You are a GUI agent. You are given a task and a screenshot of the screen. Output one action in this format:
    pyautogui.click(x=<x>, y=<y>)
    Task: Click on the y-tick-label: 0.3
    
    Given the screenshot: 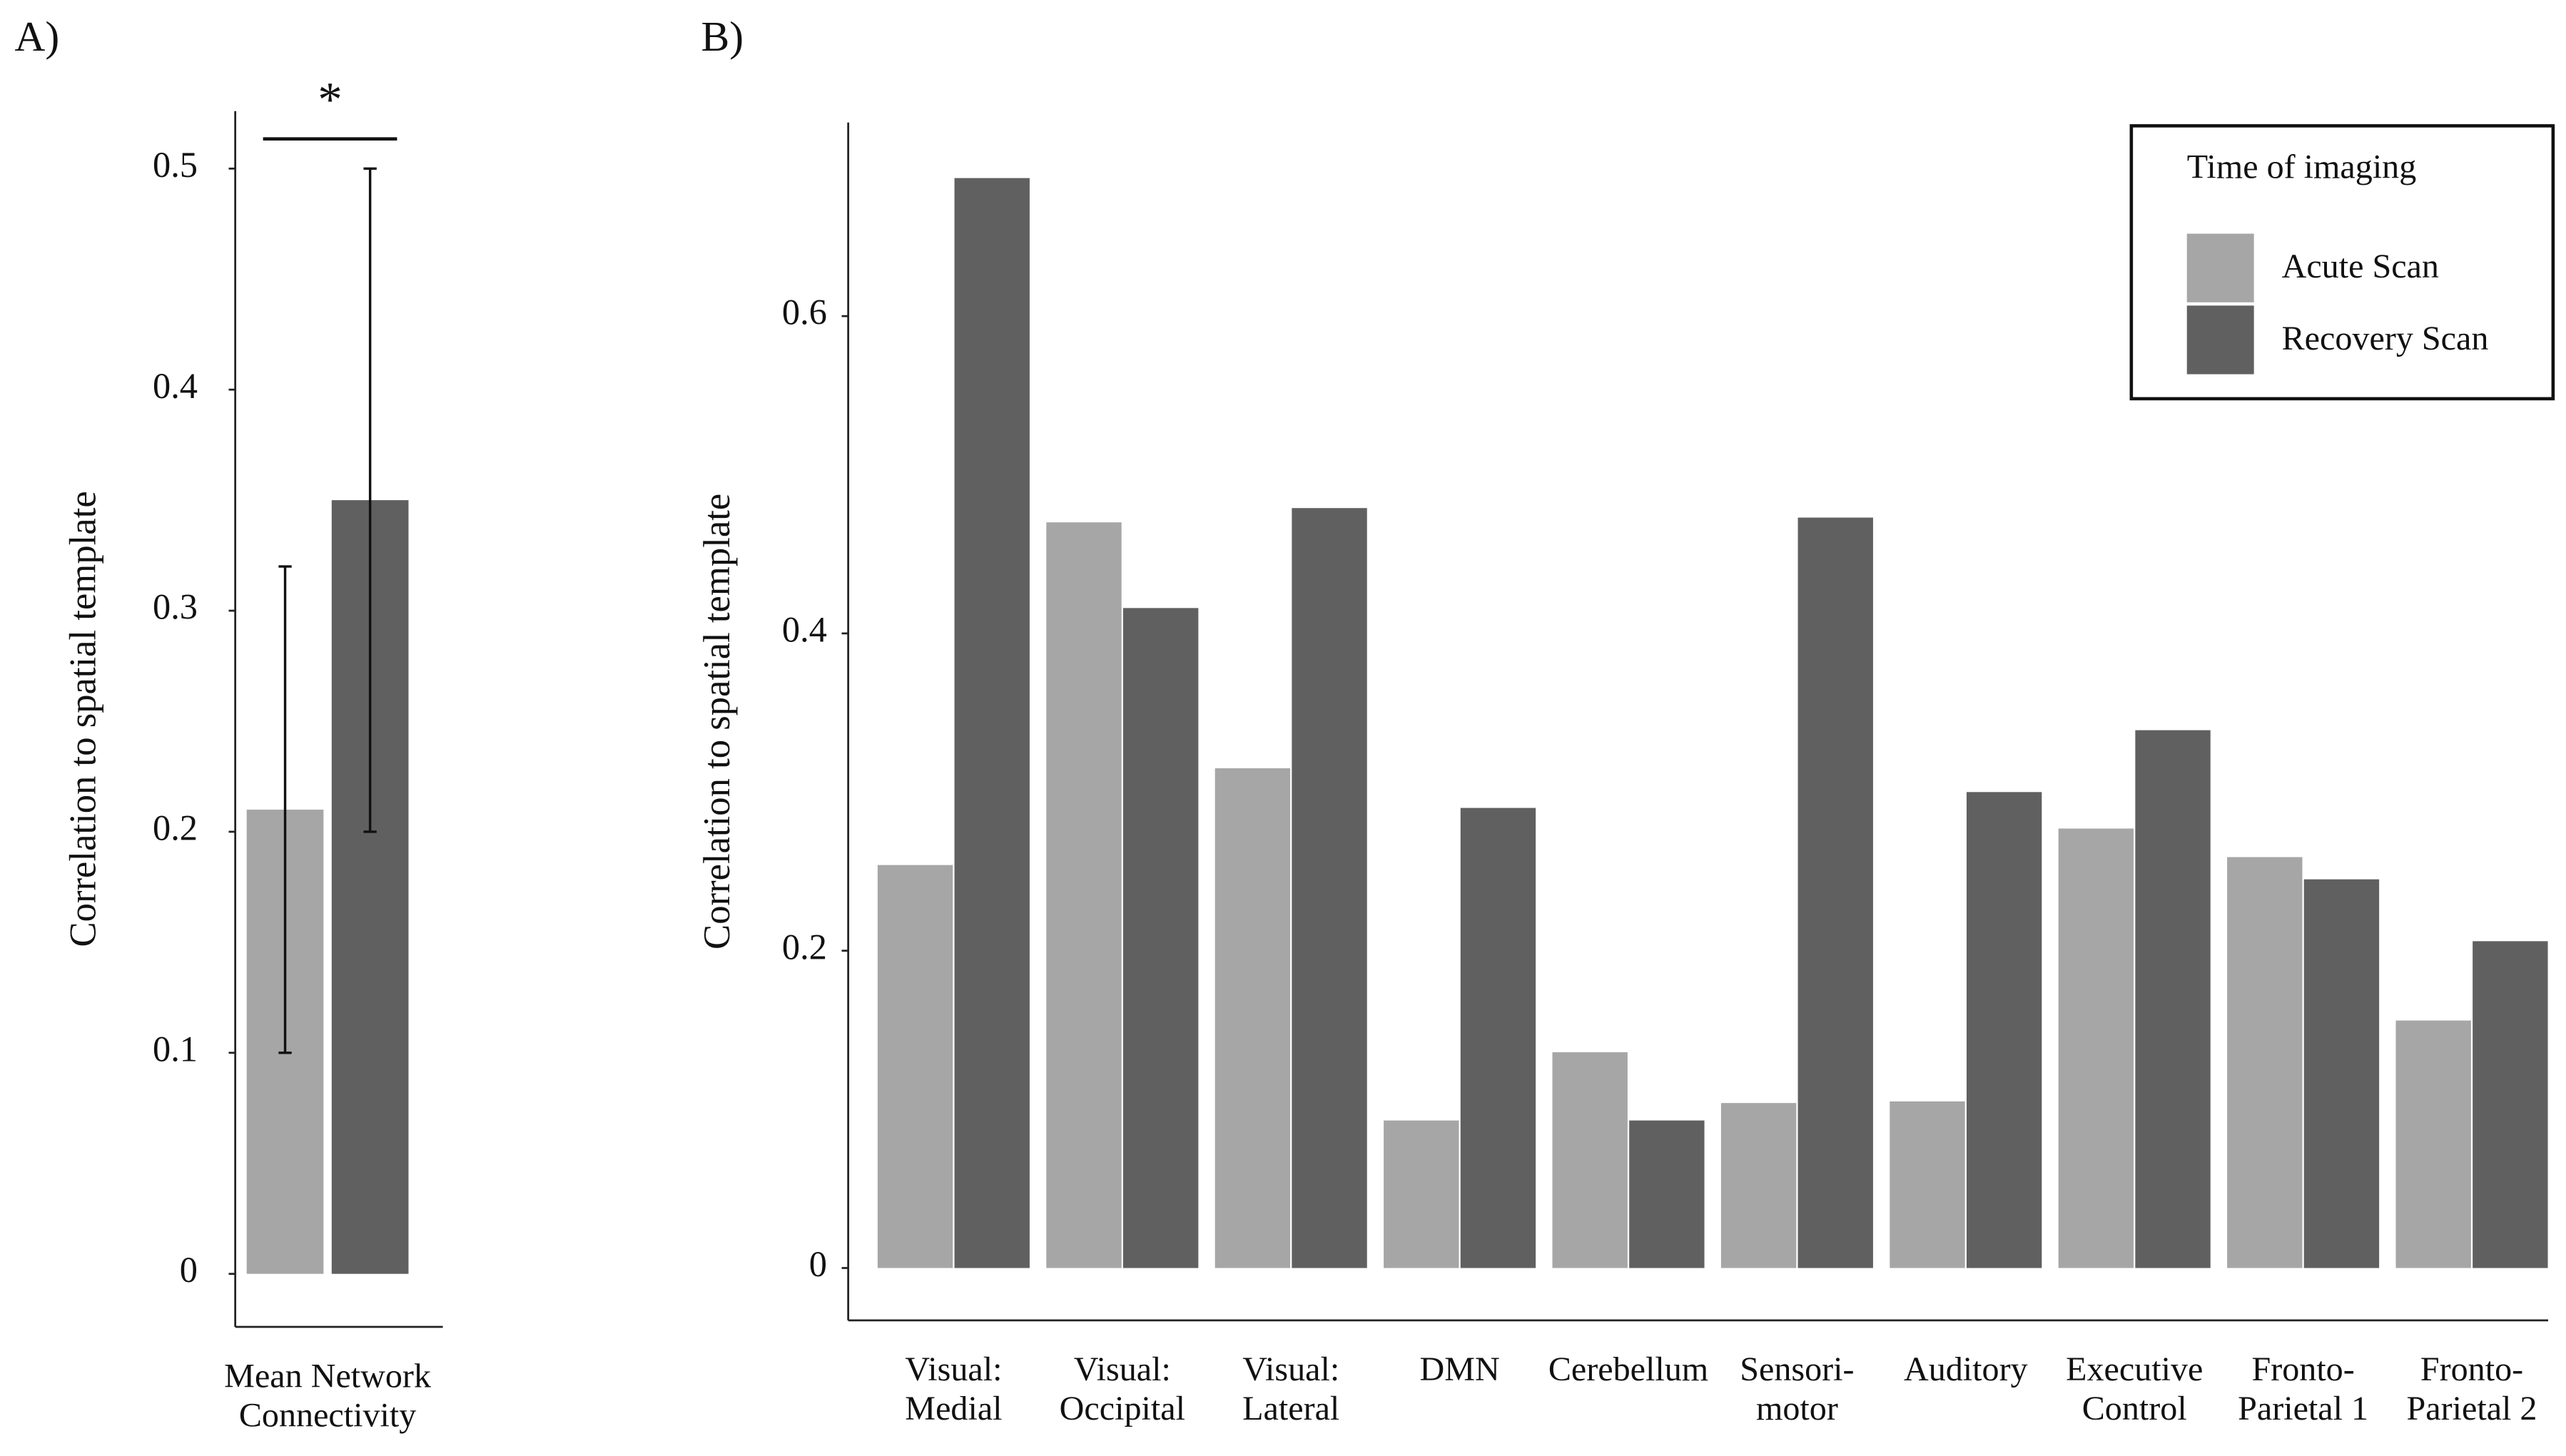 What is the action you would take?
    pyautogui.click(x=176, y=607)
    